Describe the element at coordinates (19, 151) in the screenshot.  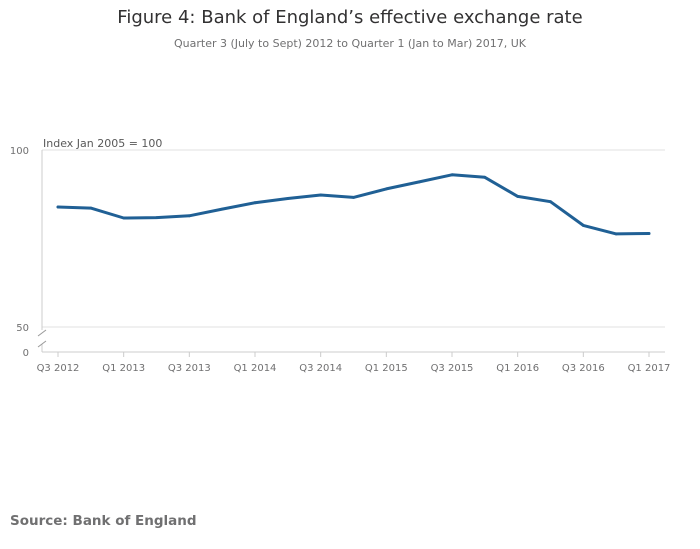
I see `y-tick-label-100: 100` at that location.